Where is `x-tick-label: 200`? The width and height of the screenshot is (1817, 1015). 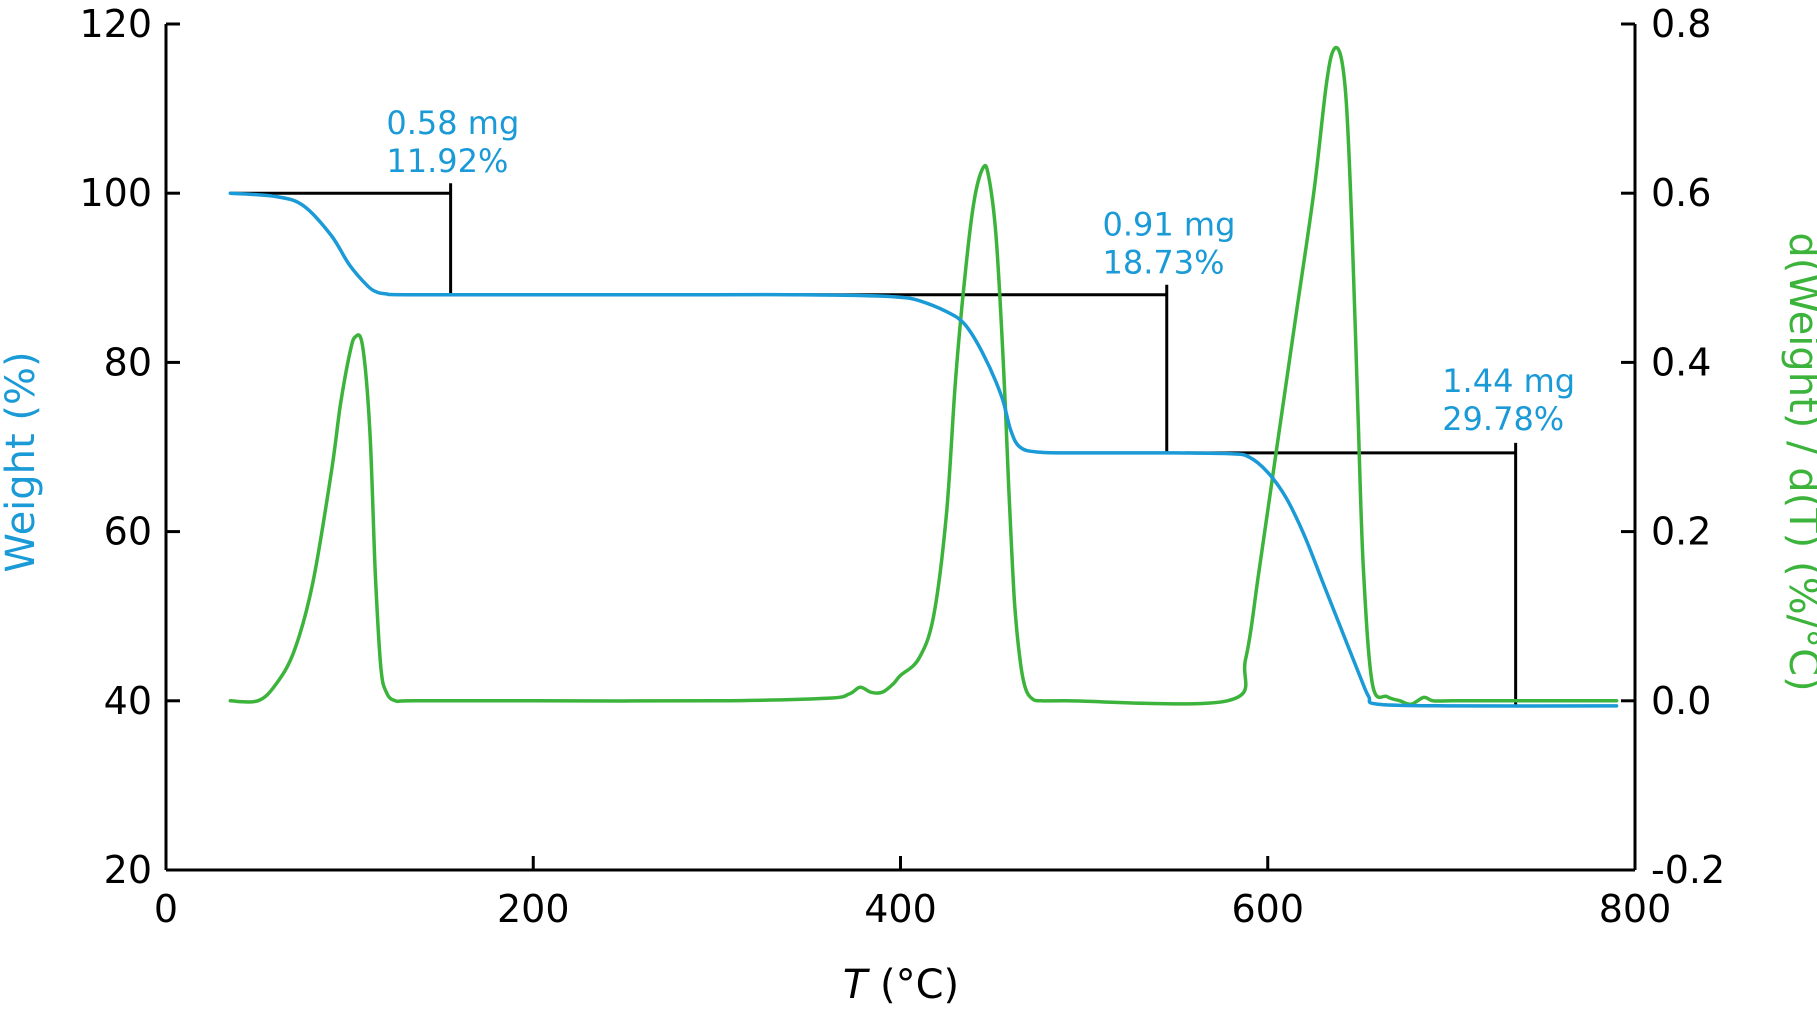 x-tick-label: 200 is located at coordinates (533, 909).